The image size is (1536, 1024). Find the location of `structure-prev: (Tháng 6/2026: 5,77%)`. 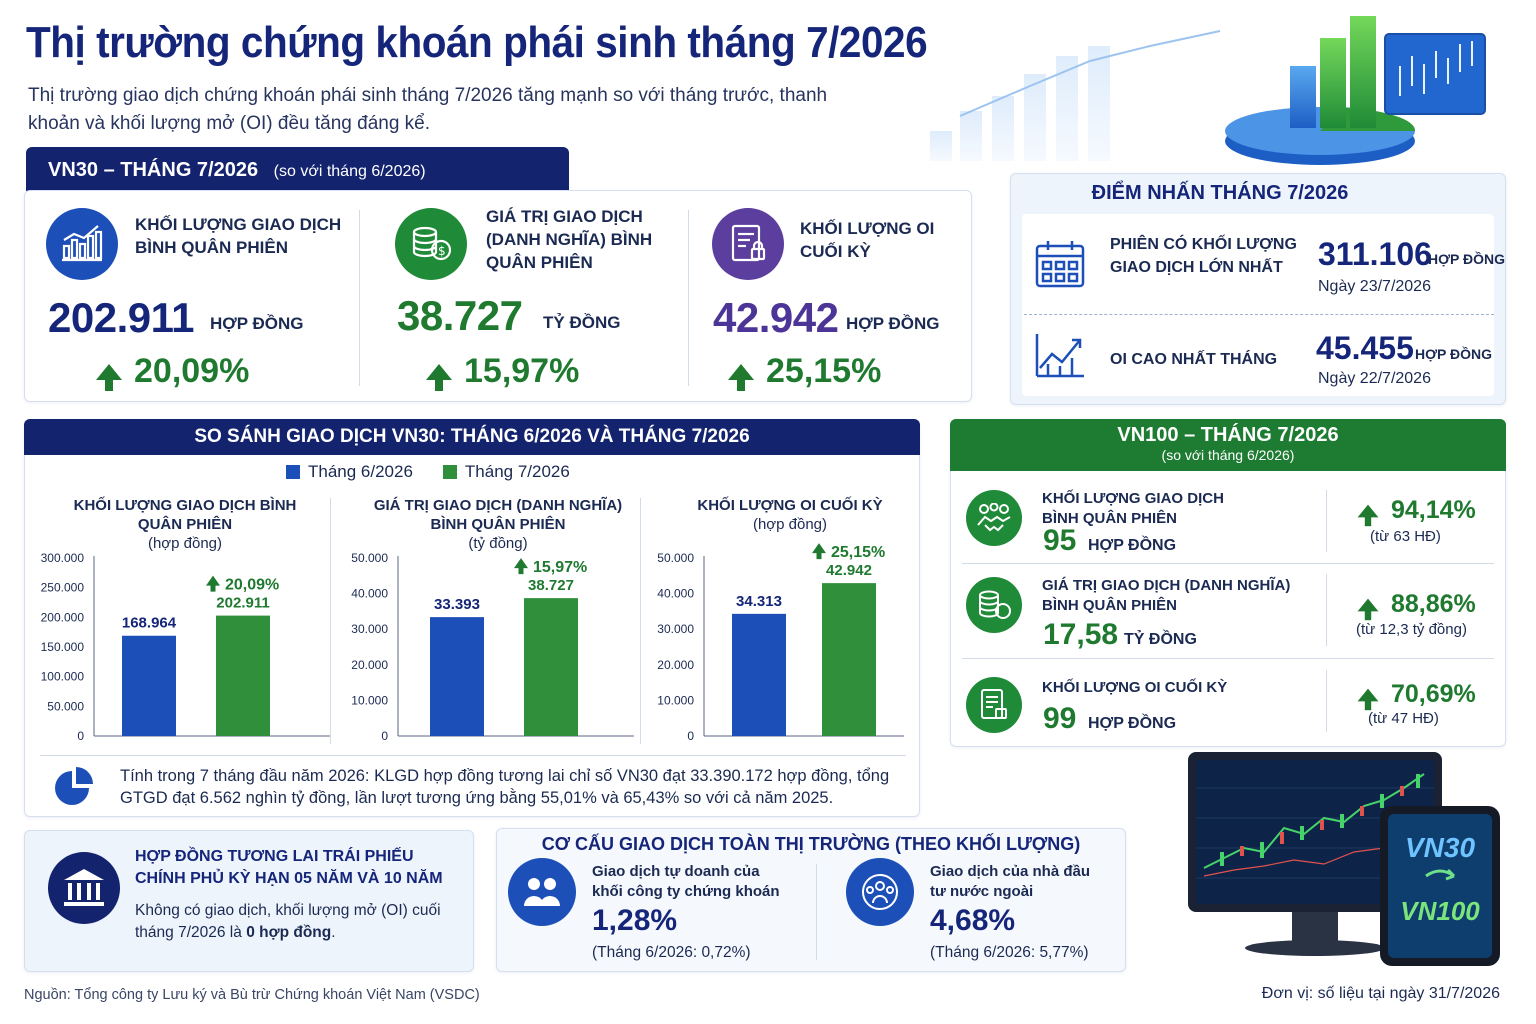

structure-prev: (Tháng 6/2026: 5,77%) is located at coordinates (1009, 952).